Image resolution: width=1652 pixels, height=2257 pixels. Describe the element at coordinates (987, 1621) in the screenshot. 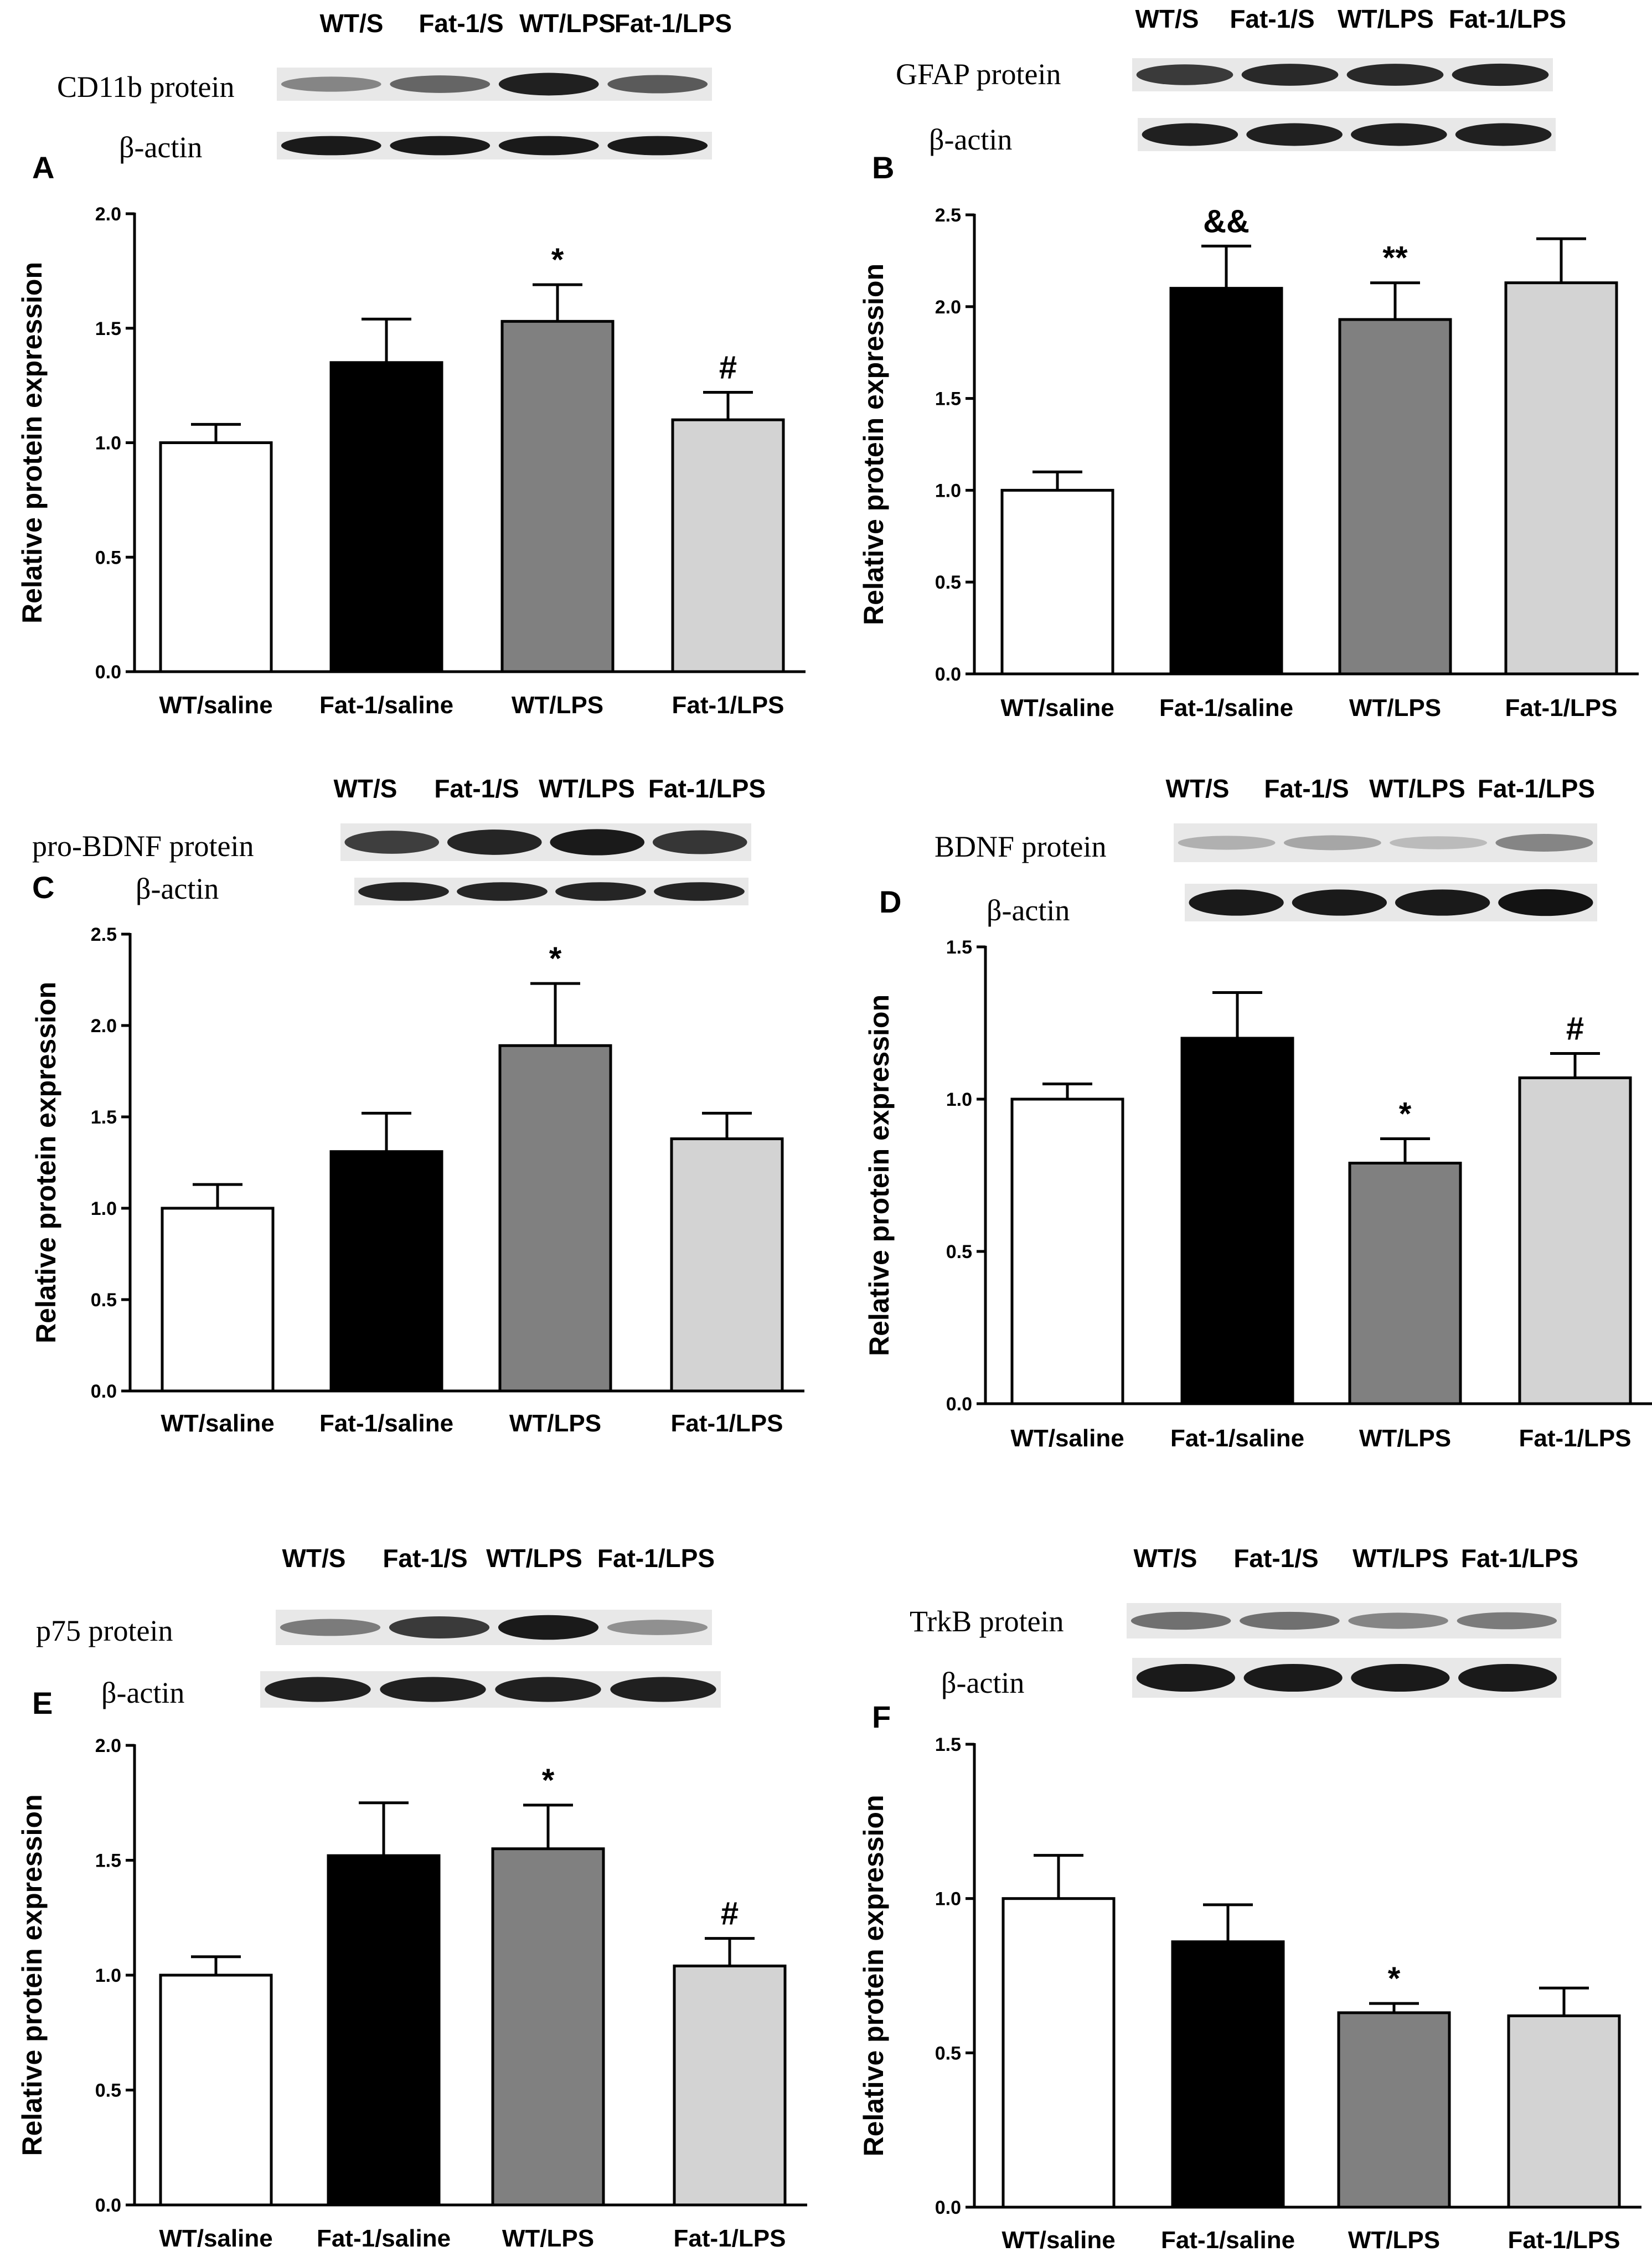

I see `blot-protein-label: TrkB protein` at that location.